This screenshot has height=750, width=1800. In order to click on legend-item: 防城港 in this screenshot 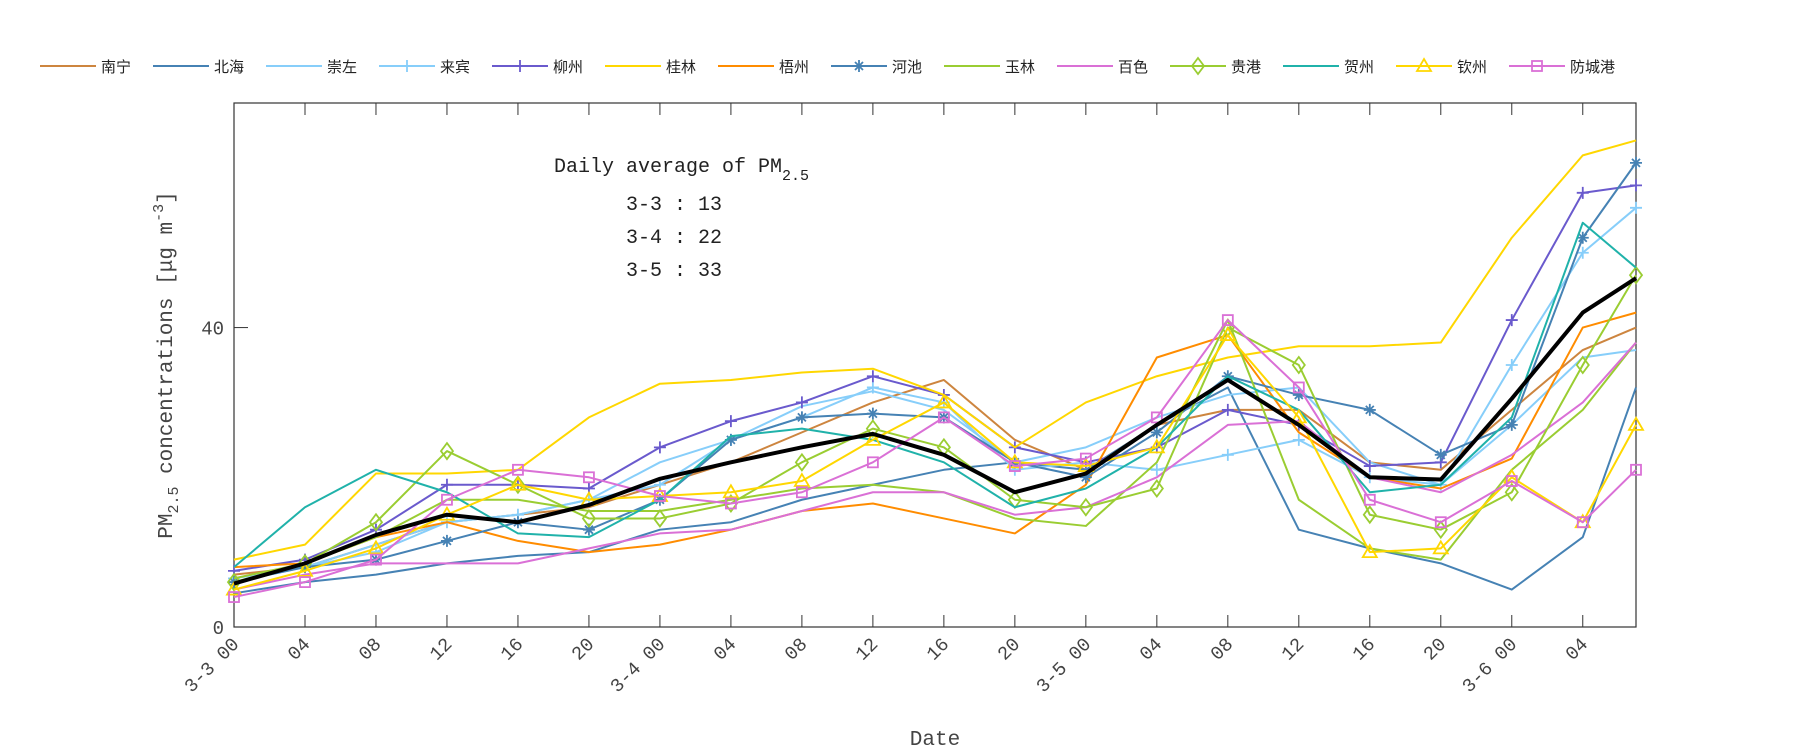, I will do `click(1565, 66)`.